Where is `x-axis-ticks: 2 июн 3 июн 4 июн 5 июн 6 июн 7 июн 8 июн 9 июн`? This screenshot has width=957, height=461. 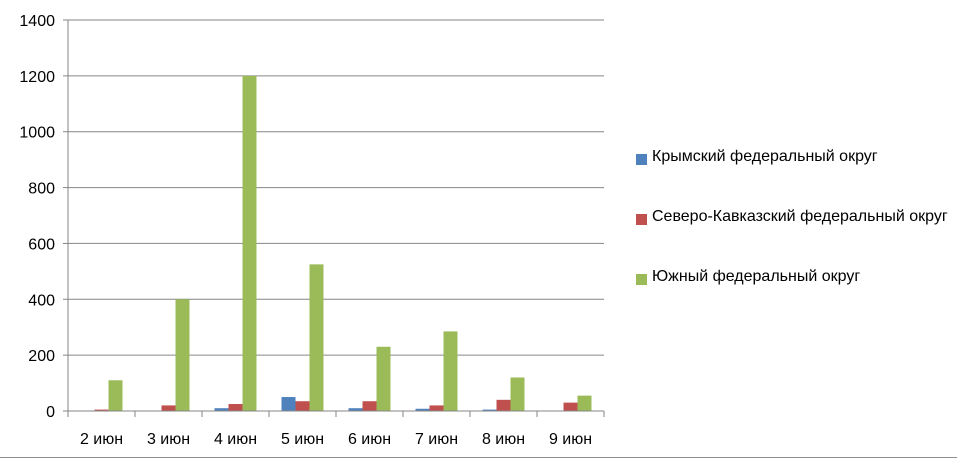 x-axis-ticks: 2 июн 3 июн 4 июн 5 июн 6 июн 7 июн 8 июн 9 июн is located at coordinates (336, 429).